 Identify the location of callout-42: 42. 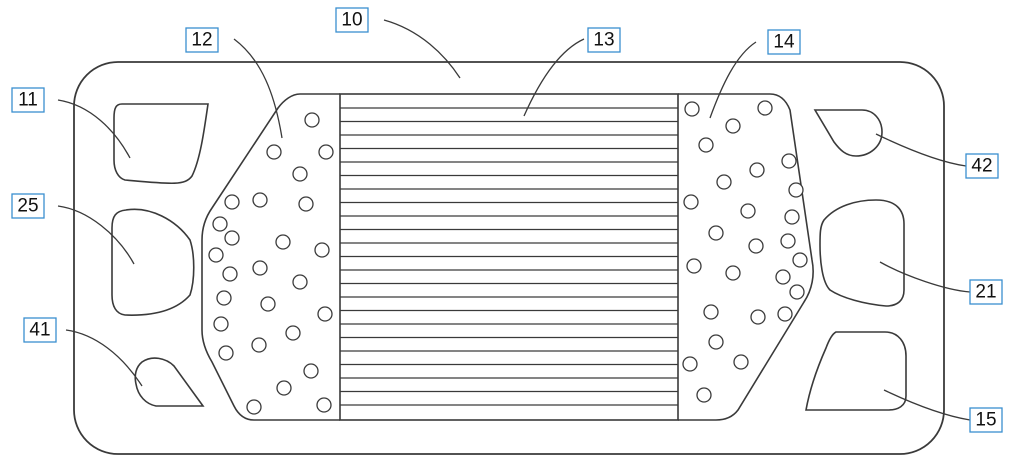
(982, 166).